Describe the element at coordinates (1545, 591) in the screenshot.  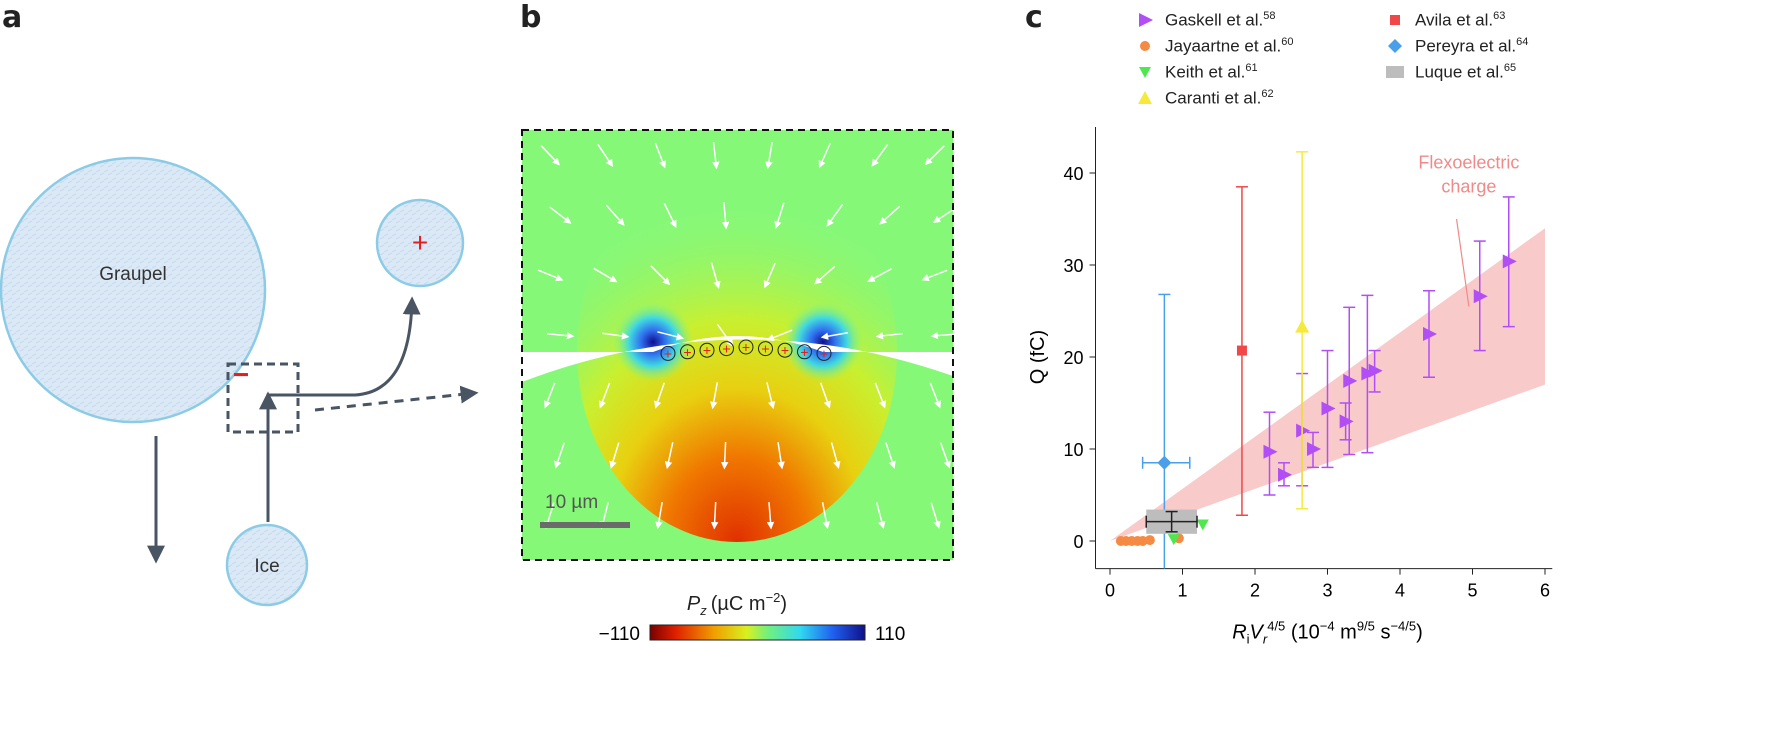
I see `x-tick-label: 6` at that location.